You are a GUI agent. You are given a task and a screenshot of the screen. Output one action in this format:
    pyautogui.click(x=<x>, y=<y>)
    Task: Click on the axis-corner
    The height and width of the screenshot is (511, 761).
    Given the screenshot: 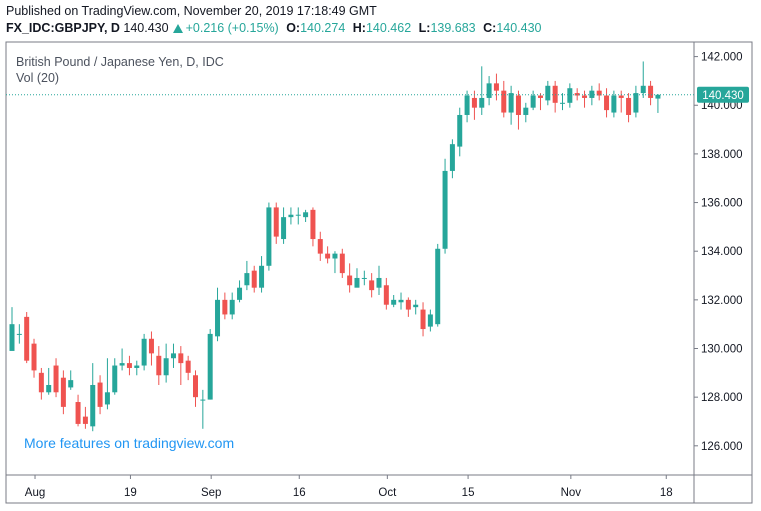 What is the action you would take?
    pyautogui.click(x=723, y=489)
    